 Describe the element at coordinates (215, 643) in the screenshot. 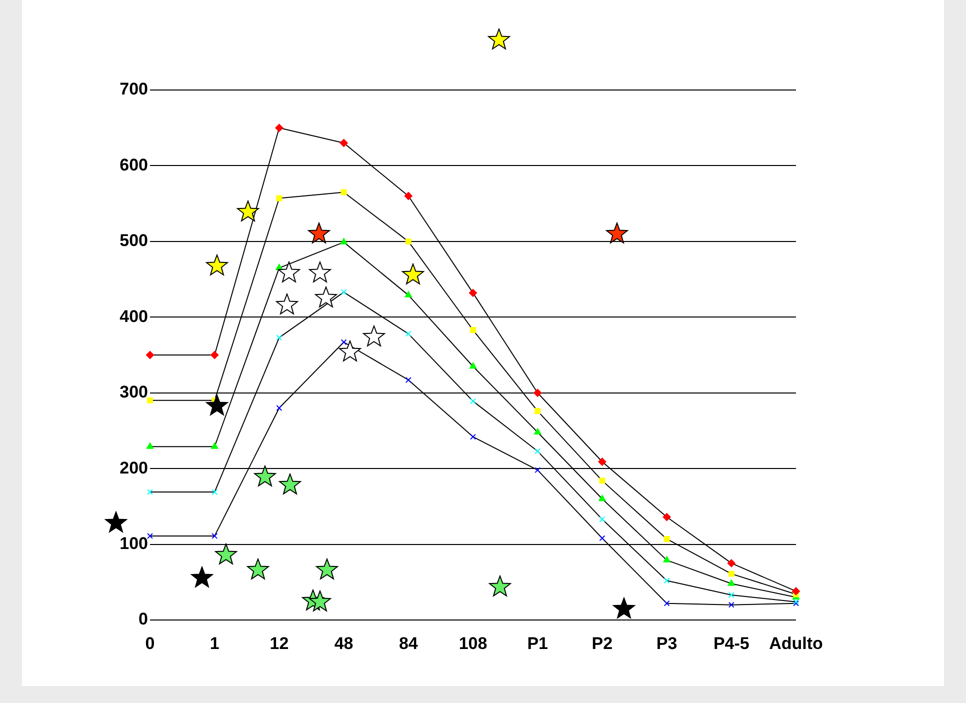

I see `x-tick-label: 1` at that location.